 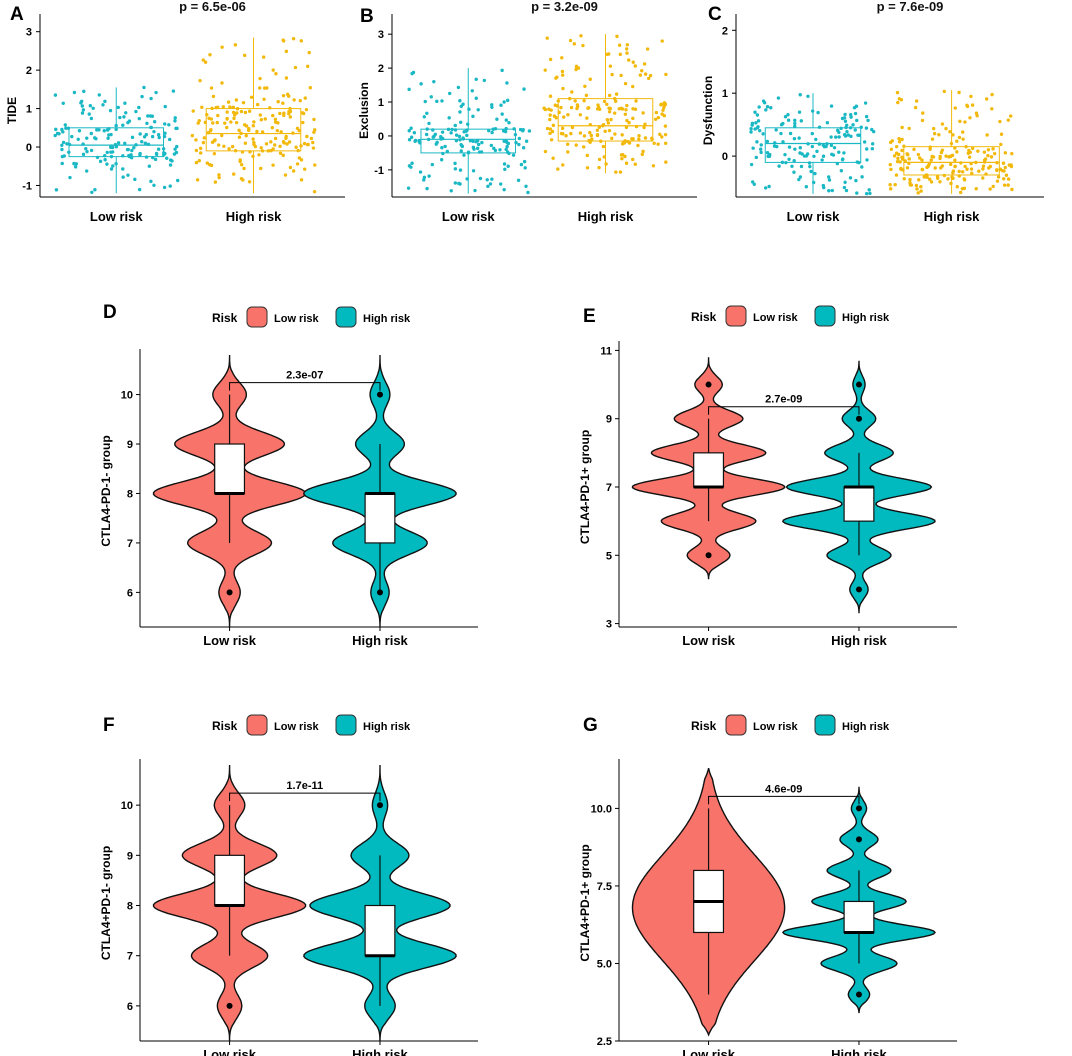 I want to click on y-tick-label: 8, so click(x=130, y=907).